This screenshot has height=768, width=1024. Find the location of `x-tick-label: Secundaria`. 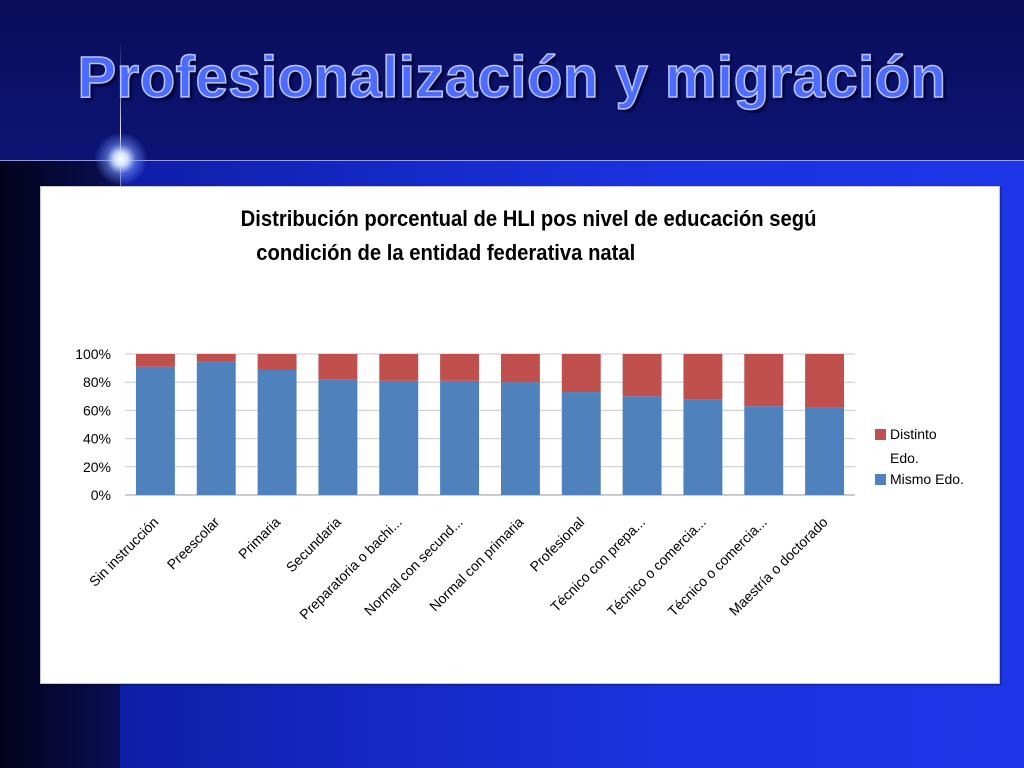

x-tick-label: Secundaria is located at coordinates (314, 545).